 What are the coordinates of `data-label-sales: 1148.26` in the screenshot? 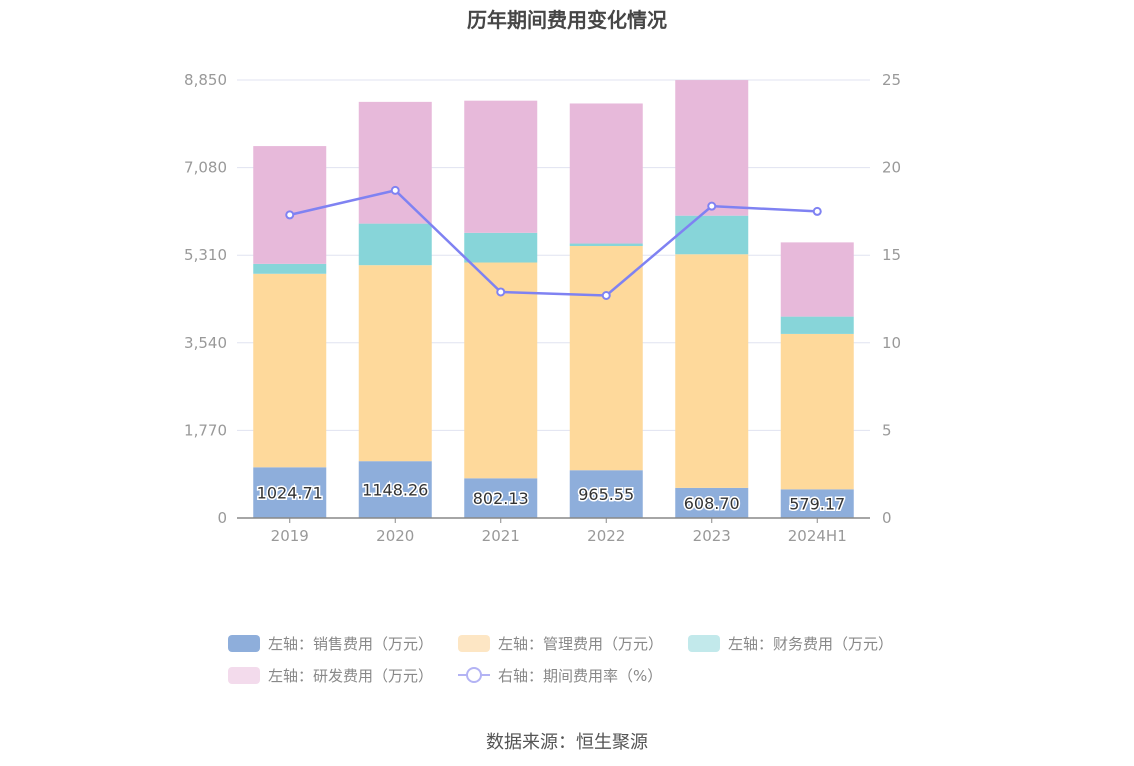 It's located at (395, 490).